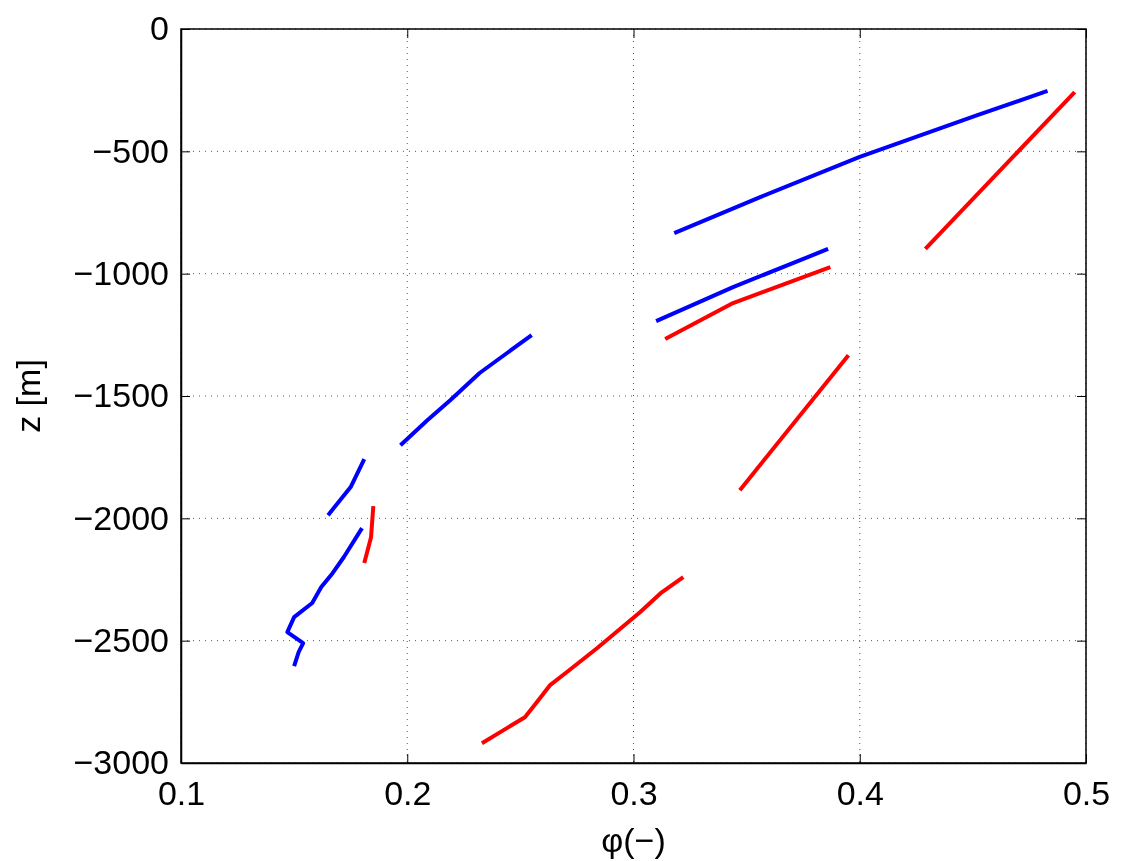 This screenshot has width=1123, height=861. Describe the element at coordinates (634, 792) in the screenshot. I see `x-tick-label: 0.3` at that location.